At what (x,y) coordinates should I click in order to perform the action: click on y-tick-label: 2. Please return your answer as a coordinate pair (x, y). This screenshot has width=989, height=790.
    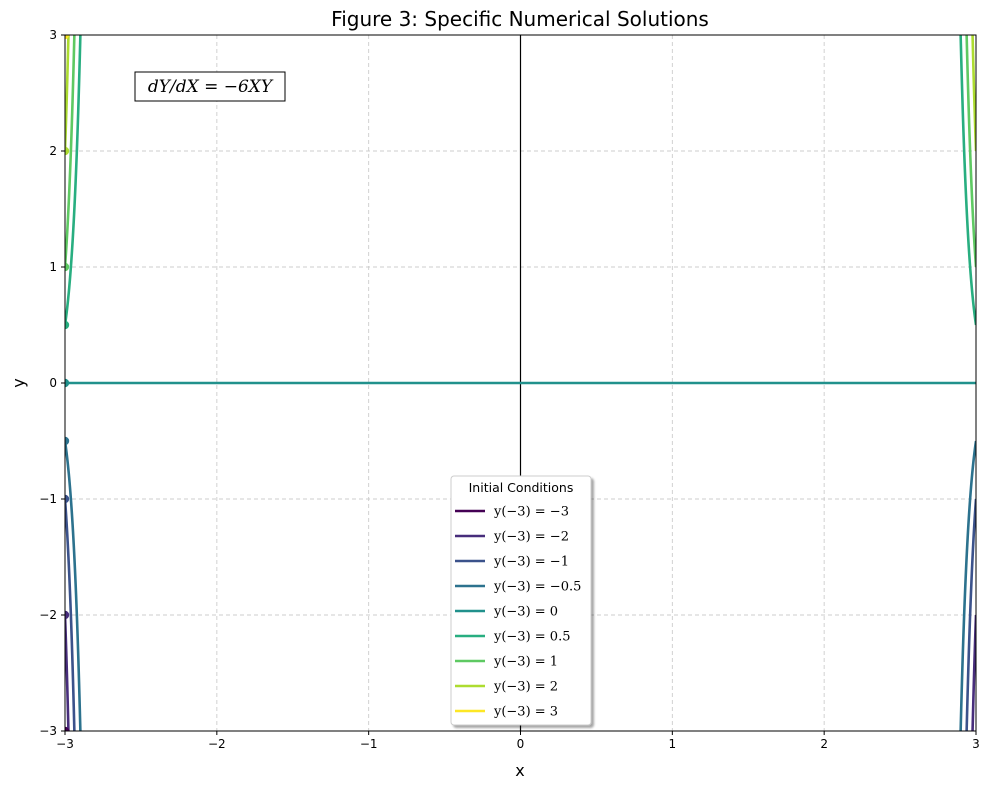
    Looking at the image, I should click on (53, 151).